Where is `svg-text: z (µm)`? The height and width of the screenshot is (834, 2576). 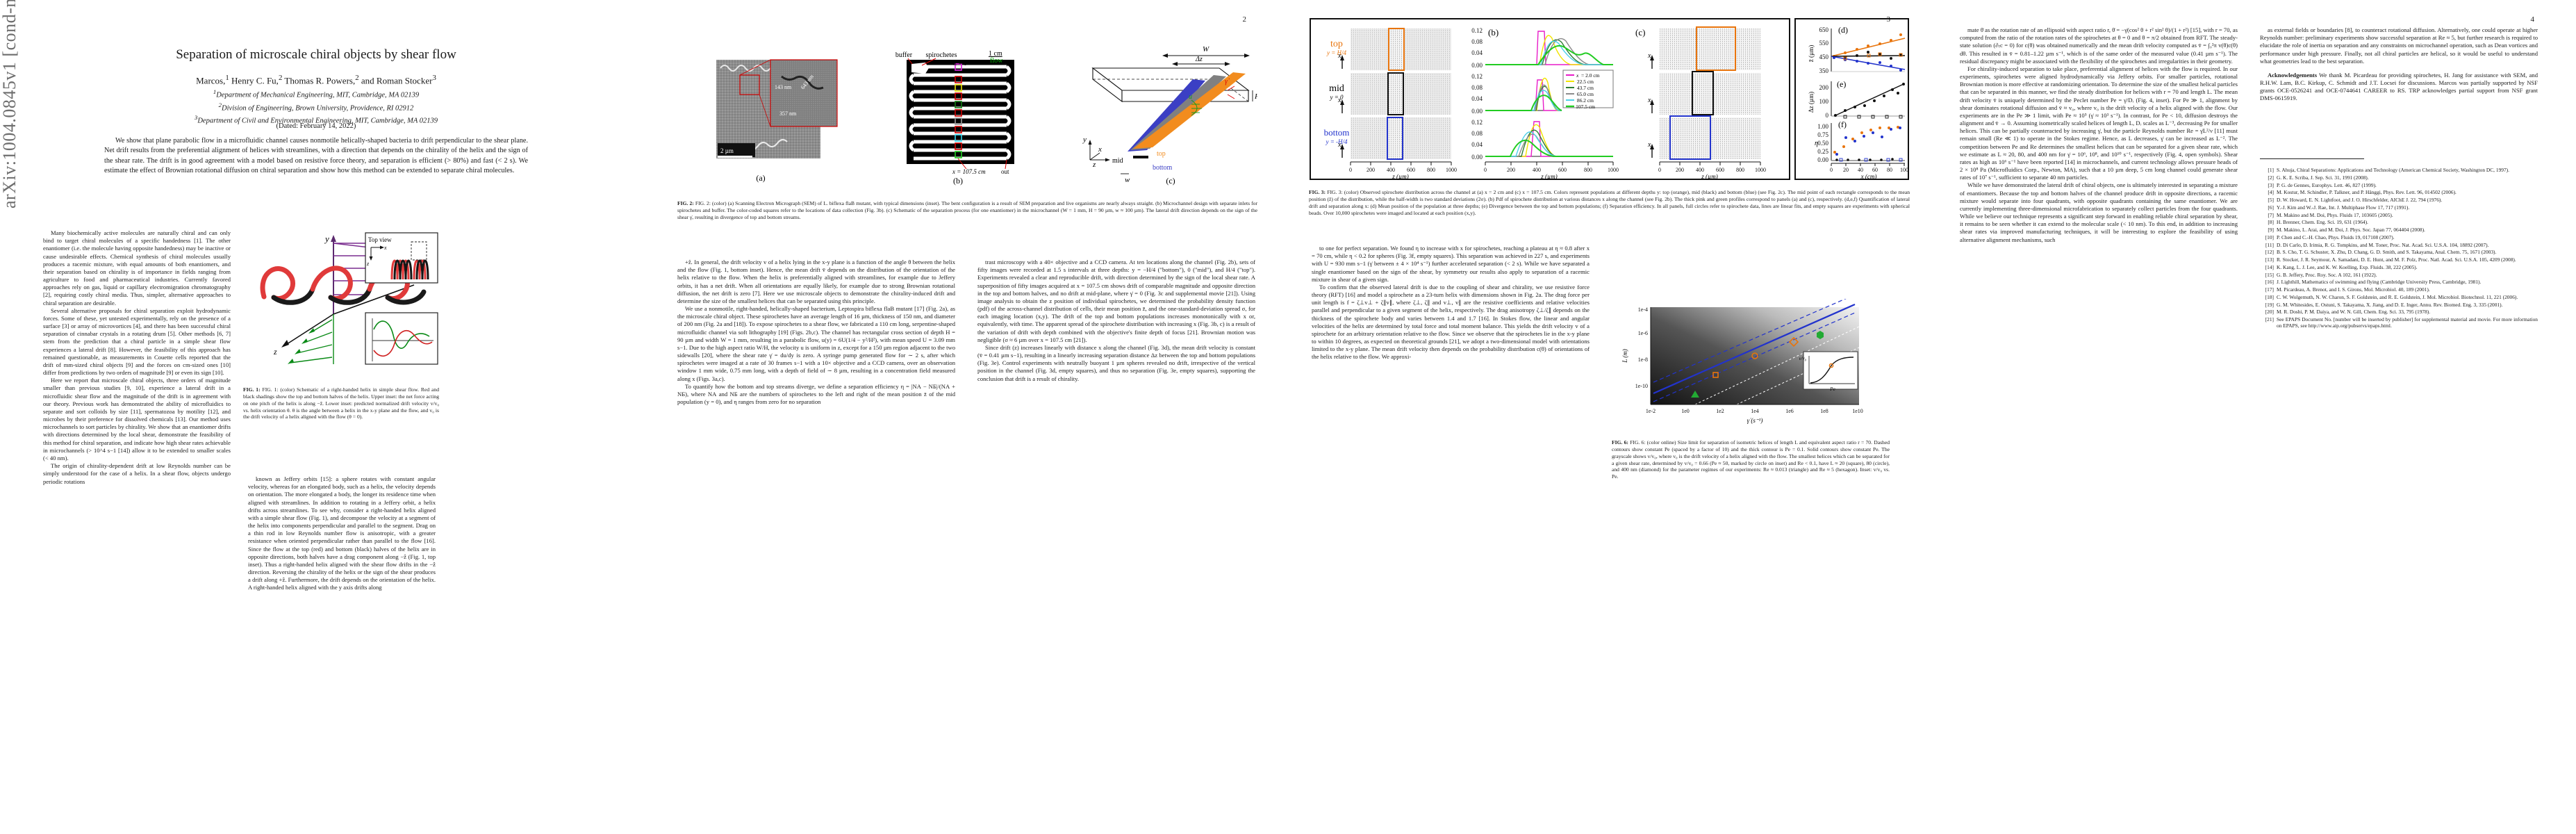
svg-text: z (µm) is located at coordinates (1549, 176).